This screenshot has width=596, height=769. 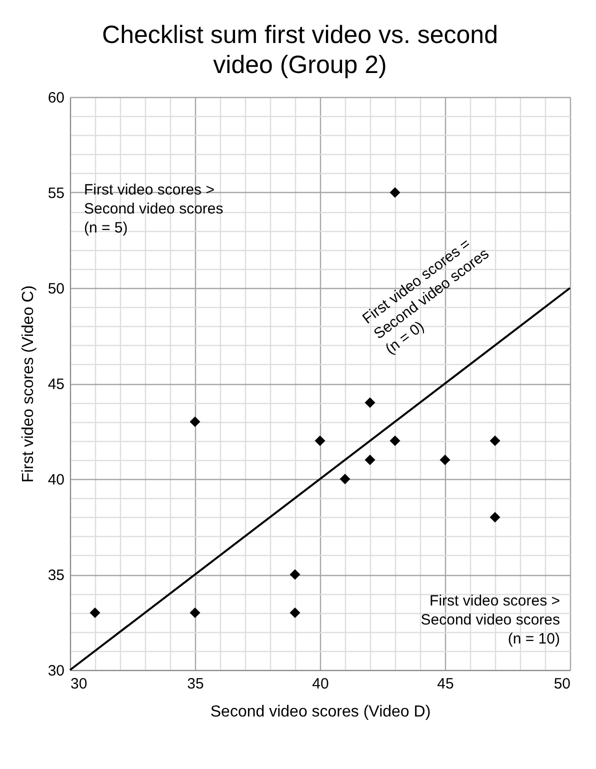 What do you see at coordinates (56, 671) in the screenshot?
I see `y-tick-label: 30` at bounding box center [56, 671].